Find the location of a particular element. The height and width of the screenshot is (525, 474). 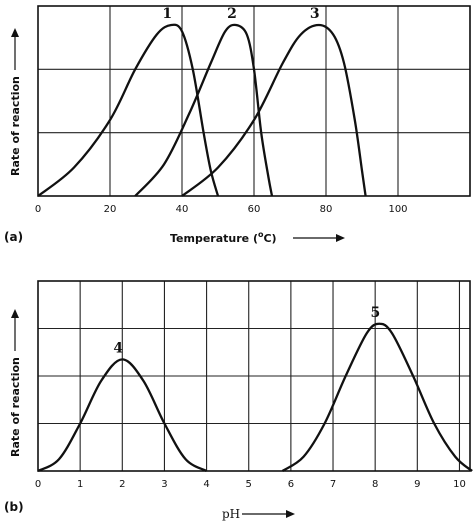

chart-b-x-axis-arrowhead-icon is located at coordinates (290, 514).